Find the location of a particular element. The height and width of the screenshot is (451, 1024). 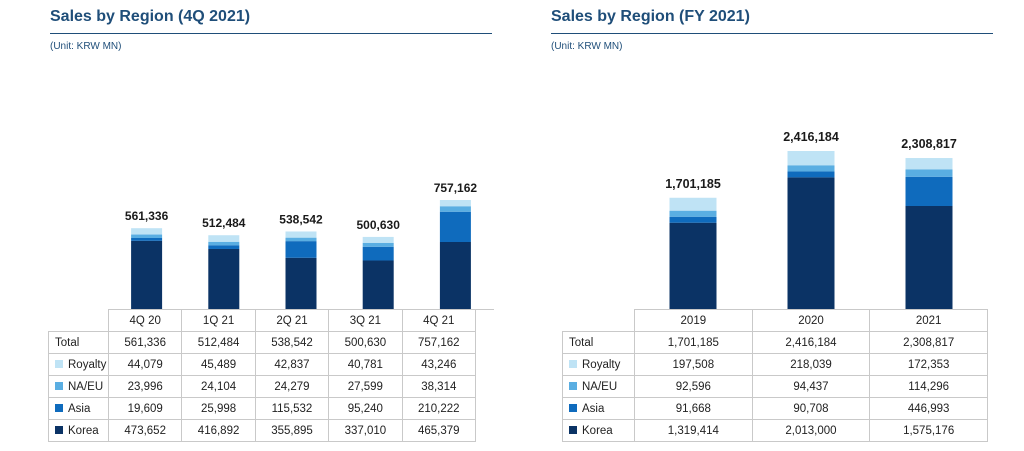

table-cell: 45,489 is located at coordinates (218, 364).